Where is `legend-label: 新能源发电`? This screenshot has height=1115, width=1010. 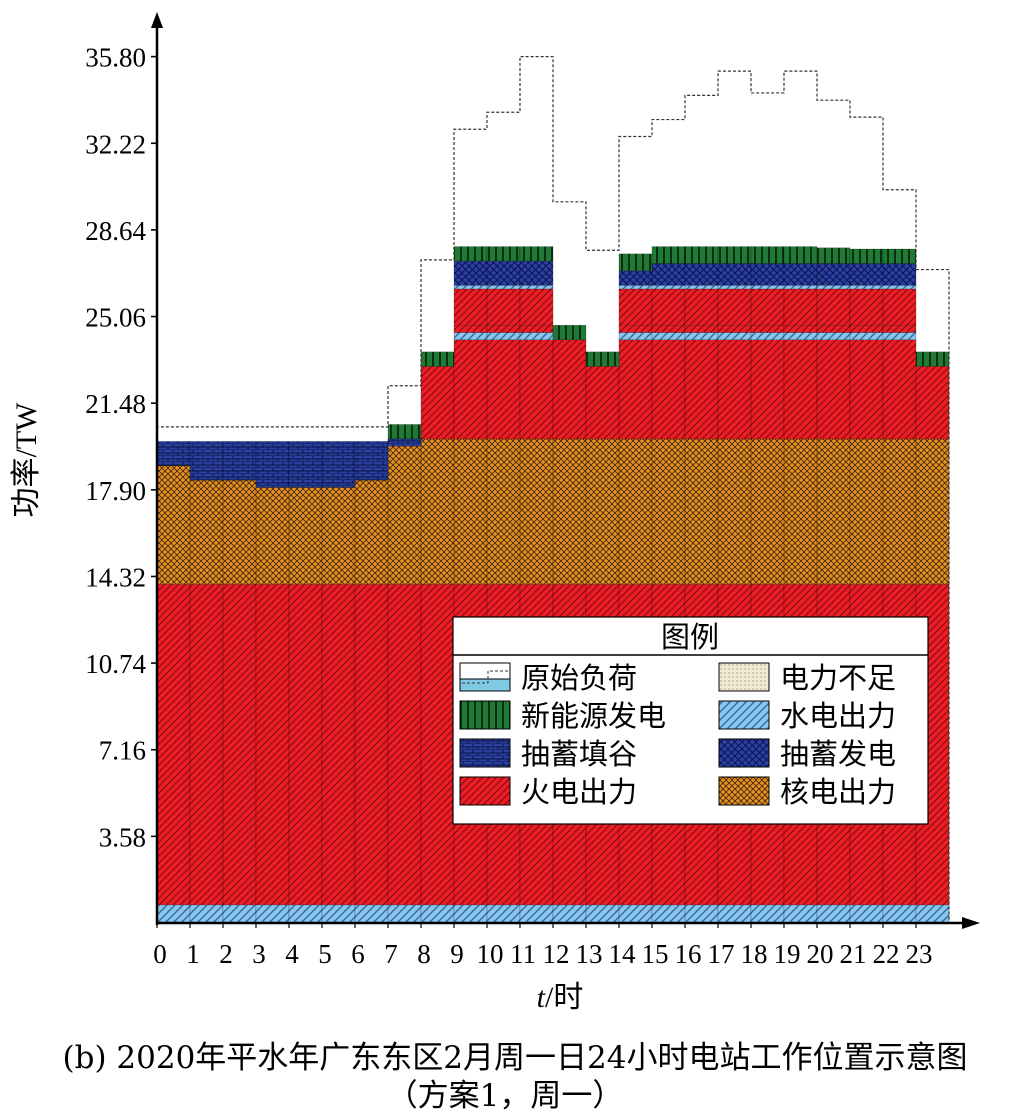
legend-label: 新能源发电 is located at coordinates (593, 716).